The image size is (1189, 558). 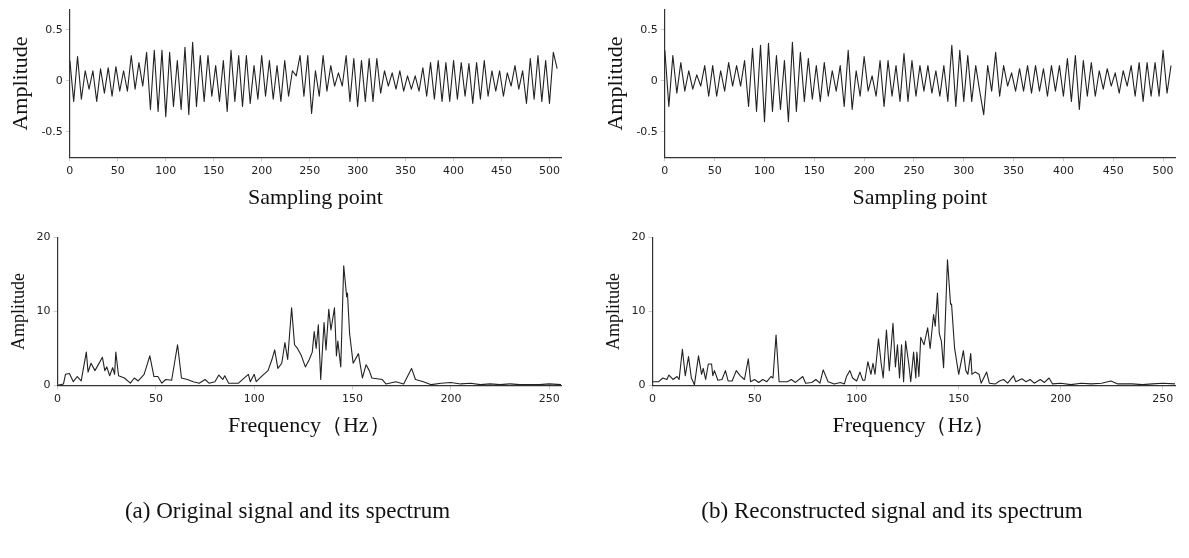 What do you see at coordinates (287, 511) in the screenshot?
I see `text: (a) Original signal and its spectrum` at bounding box center [287, 511].